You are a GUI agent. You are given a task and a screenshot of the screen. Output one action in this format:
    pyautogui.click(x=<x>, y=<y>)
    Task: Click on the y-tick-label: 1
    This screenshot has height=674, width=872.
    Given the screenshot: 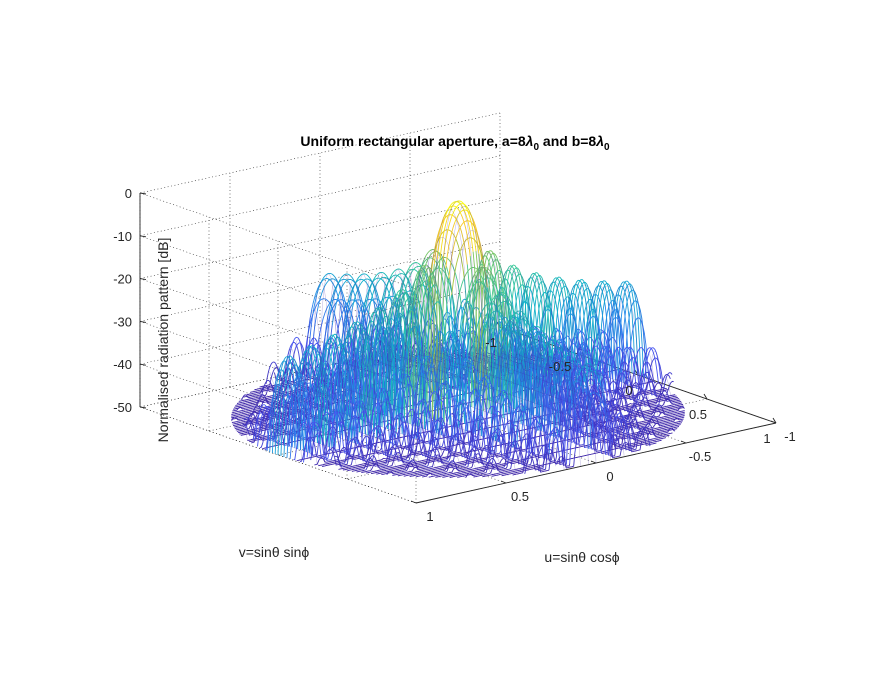 What is the action you would take?
    pyautogui.click(x=429, y=516)
    